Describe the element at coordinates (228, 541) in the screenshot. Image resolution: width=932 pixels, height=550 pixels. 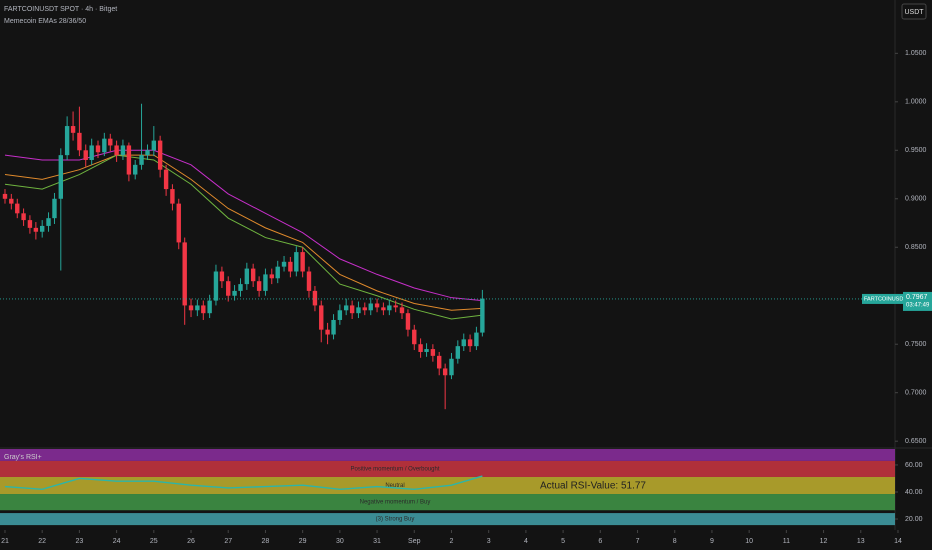
I see `x-tick-label: 27` at that location.